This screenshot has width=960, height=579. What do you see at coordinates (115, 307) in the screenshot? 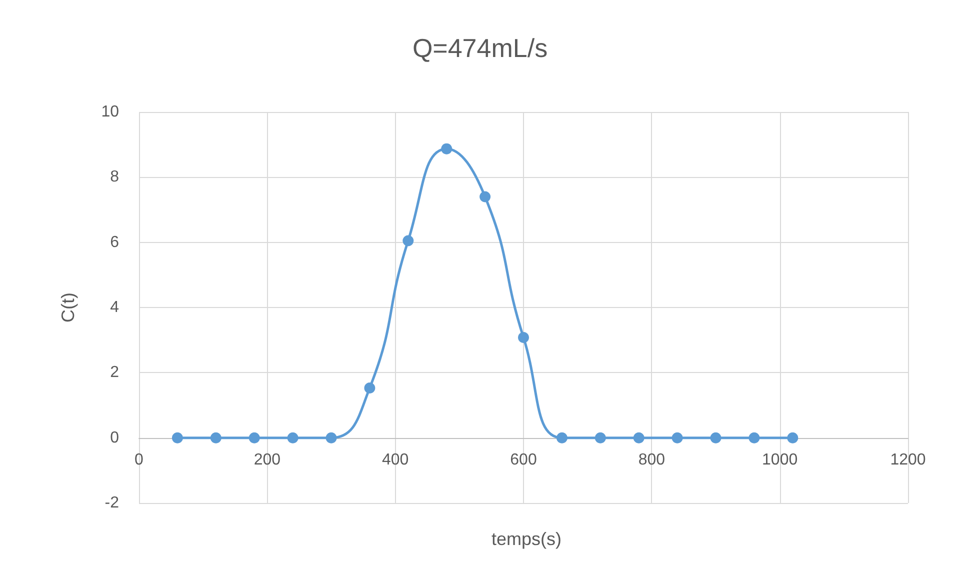
I see `y-tick-label: 4` at bounding box center [115, 307].